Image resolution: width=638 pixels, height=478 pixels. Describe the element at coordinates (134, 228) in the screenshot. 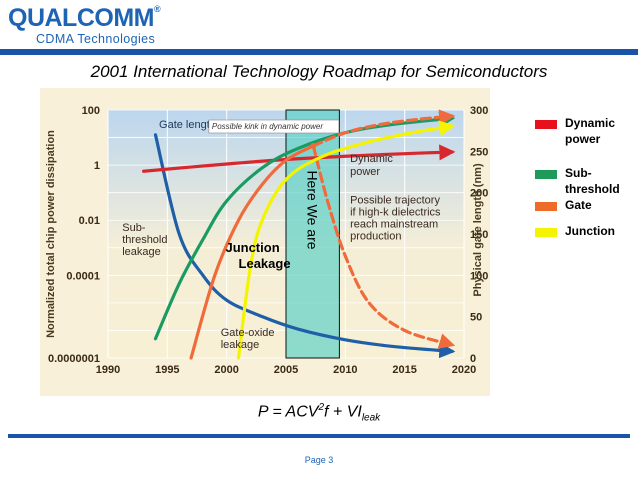

I see `annotation-subthreshold-line-1: Sub-` at that location.